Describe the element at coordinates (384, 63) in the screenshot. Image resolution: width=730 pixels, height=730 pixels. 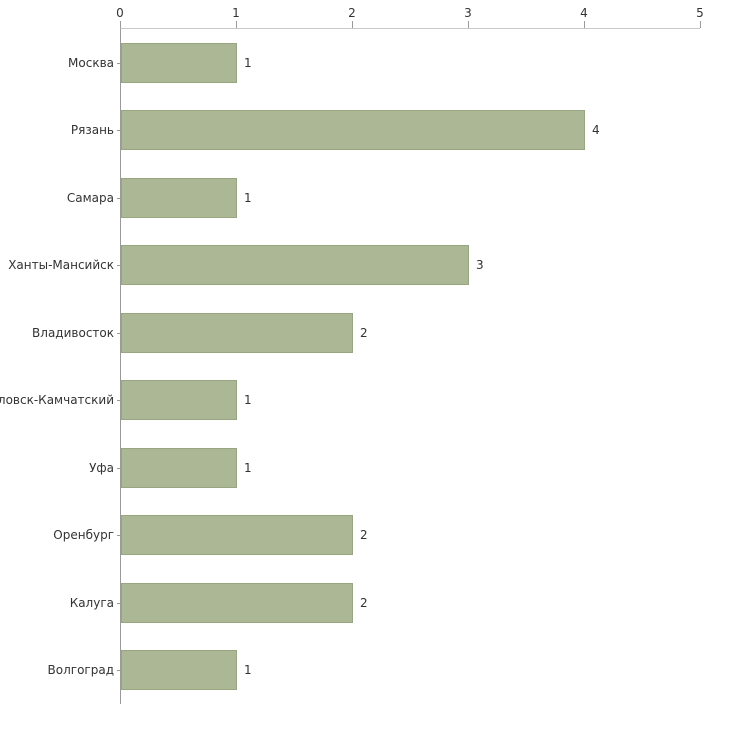
I see `bar-row: Москва 1` at that location.